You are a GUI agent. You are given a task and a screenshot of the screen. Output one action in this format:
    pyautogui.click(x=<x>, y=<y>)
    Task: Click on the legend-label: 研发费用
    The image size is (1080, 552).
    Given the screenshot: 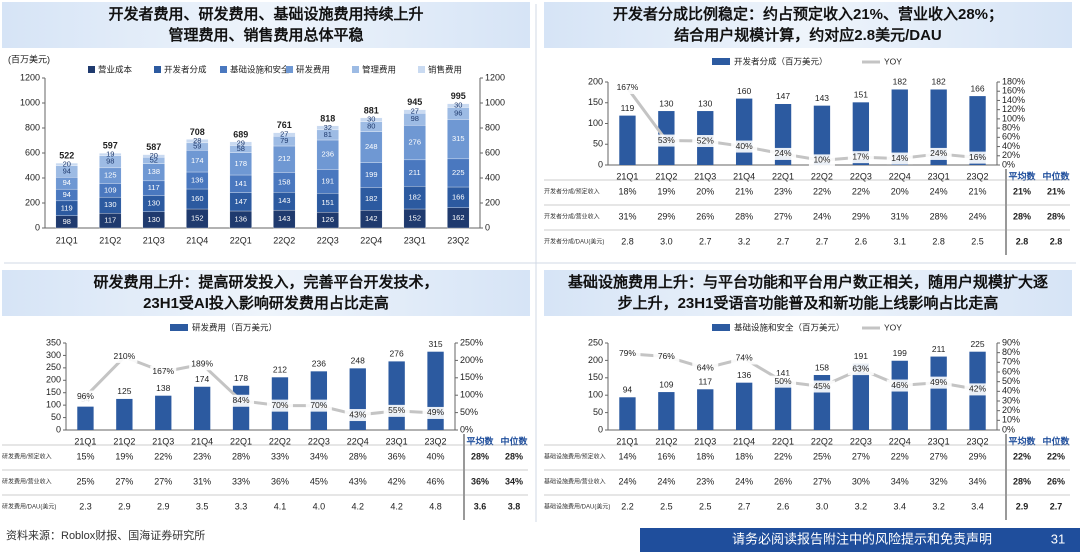 What is the action you would take?
    pyautogui.click(x=313, y=69)
    